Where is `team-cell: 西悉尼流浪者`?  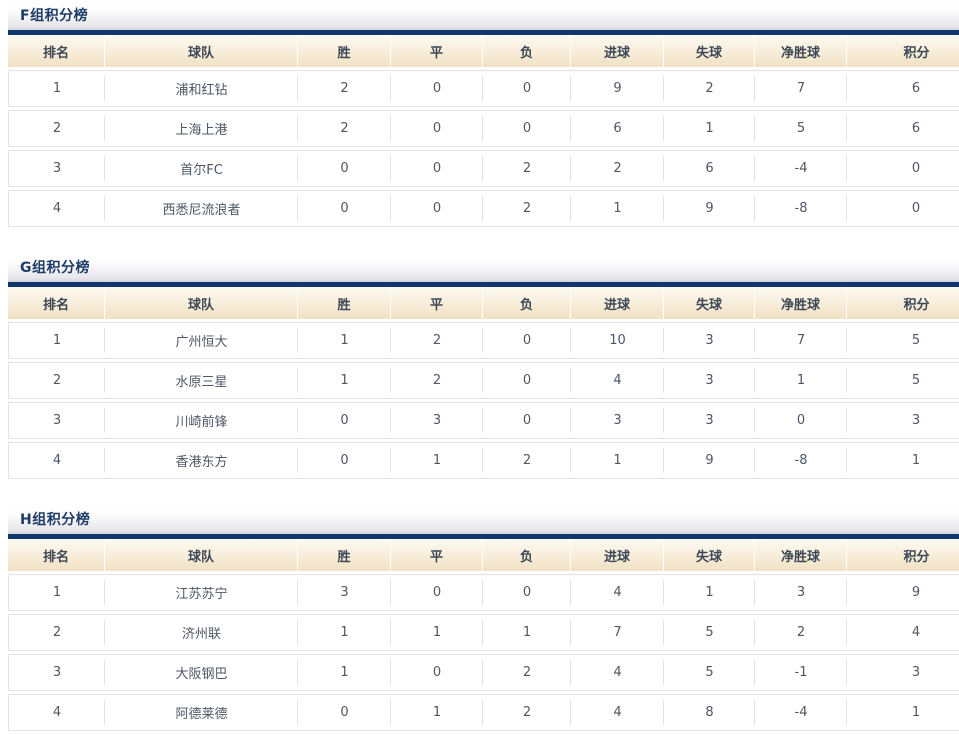 team-cell: 西悉尼流浪者 is located at coordinates (201, 208).